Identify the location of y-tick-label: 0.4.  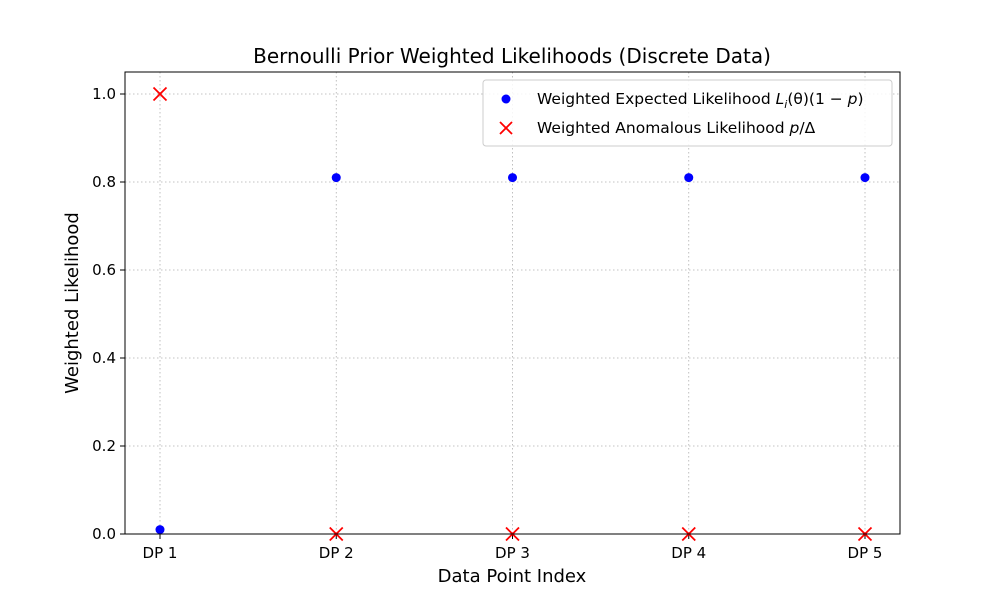
(104, 358).